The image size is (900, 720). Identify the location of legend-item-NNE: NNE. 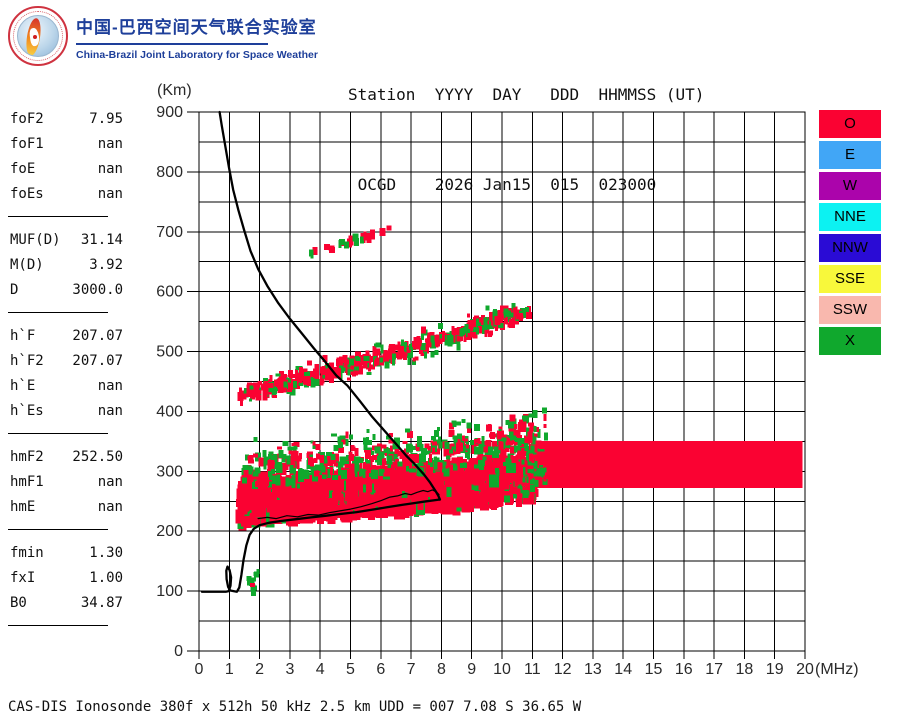
(850, 217).